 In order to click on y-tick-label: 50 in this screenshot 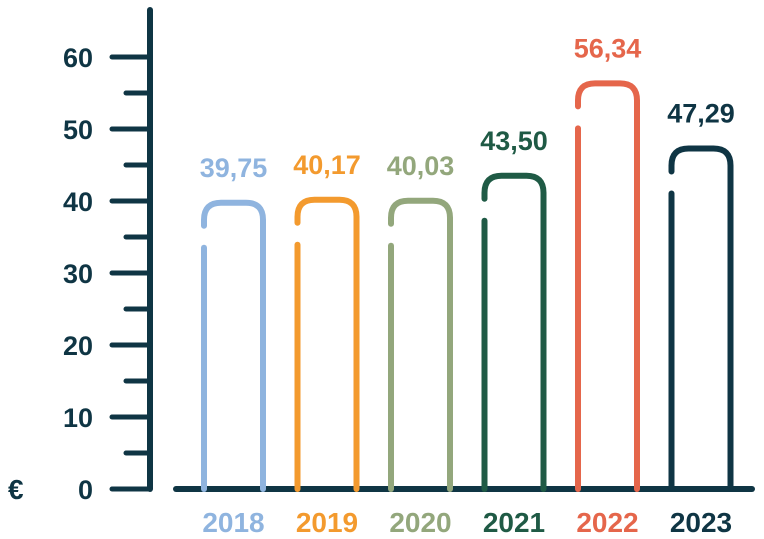, I will do `click(78, 130)`.